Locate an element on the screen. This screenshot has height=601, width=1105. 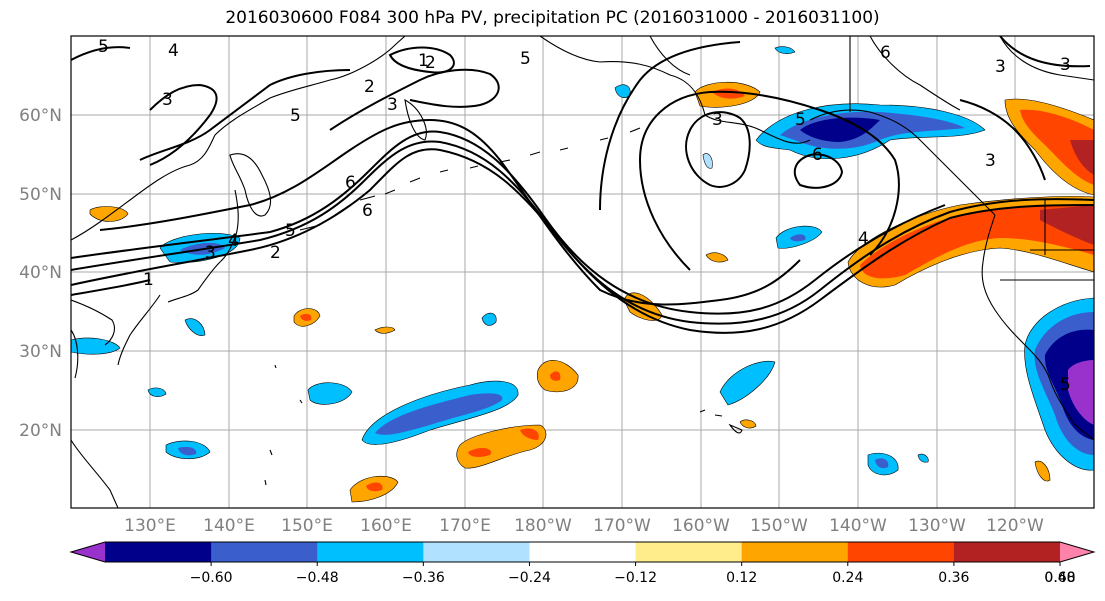
lon-label: 140°W is located at coordinates (858, 526).